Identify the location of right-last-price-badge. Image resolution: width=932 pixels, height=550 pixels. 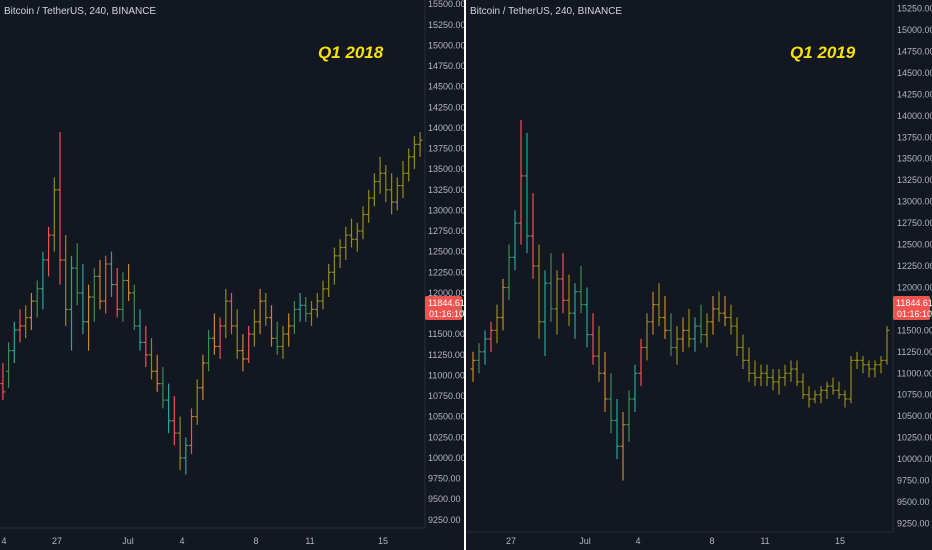
(911, 308).